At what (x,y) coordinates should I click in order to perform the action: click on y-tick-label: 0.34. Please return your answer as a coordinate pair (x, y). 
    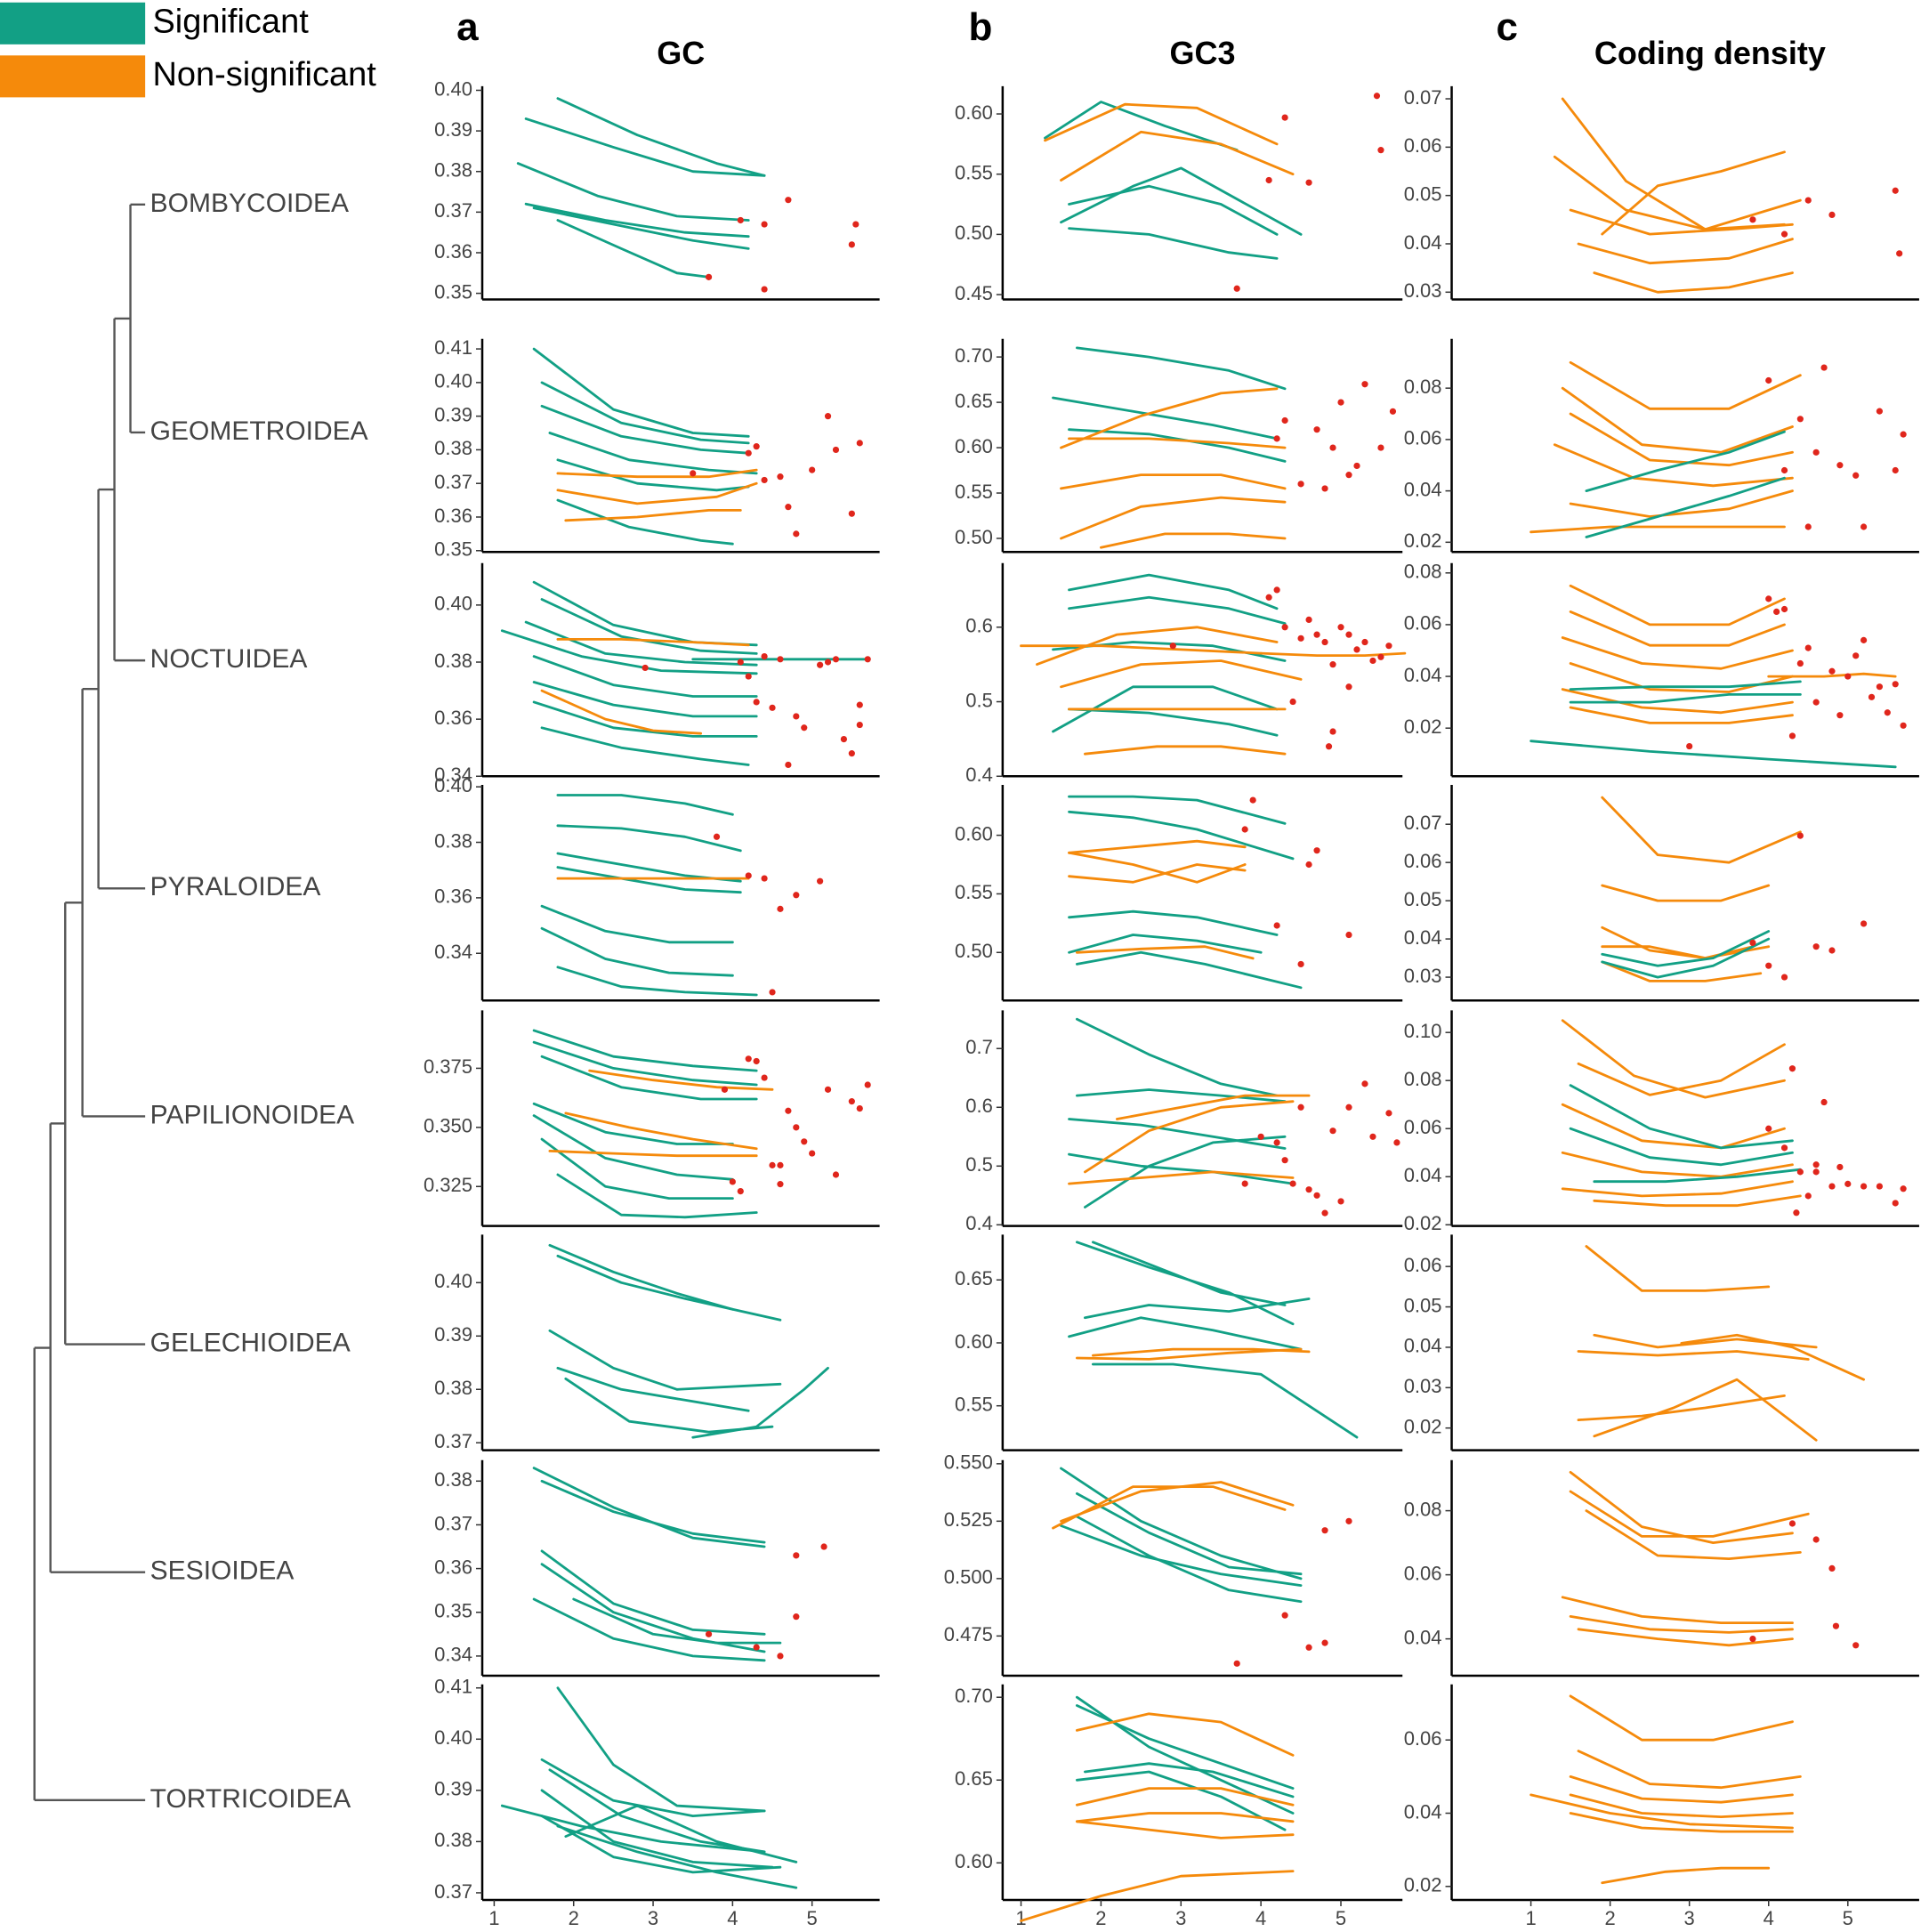
    Looking at the image, I should click on (453, 952).